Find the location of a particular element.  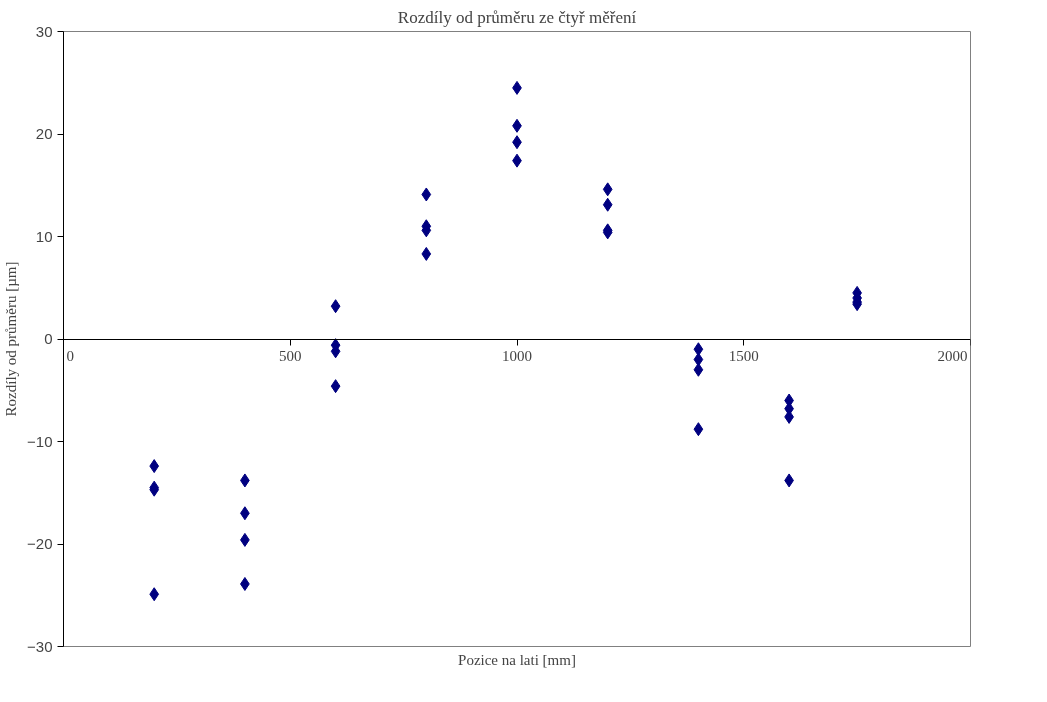

y-axis-title: Rozdíly od průměru [µm] is located at coordinates (11, 339).